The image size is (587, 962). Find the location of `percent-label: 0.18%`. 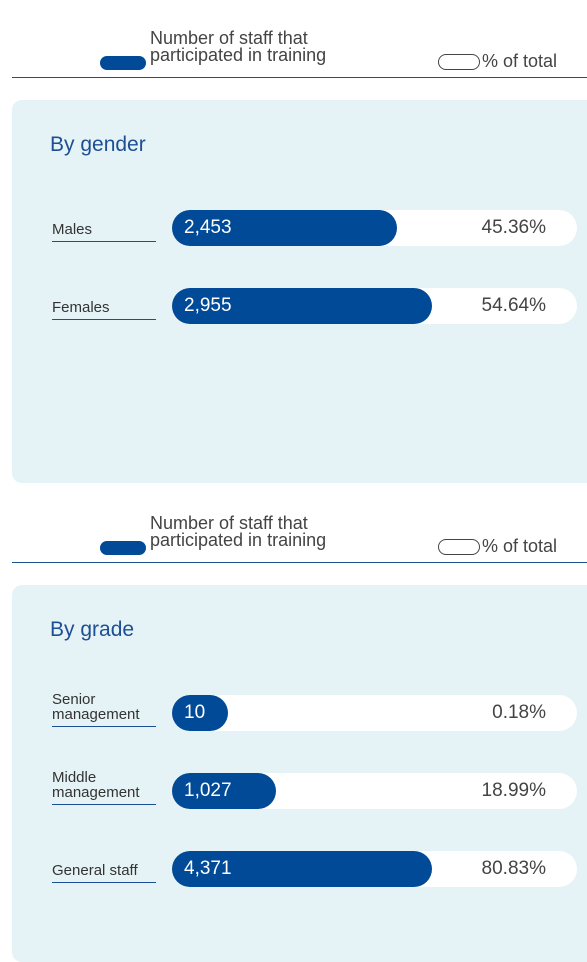

percent-label: 0.18% is located at coordinates (519, 712).